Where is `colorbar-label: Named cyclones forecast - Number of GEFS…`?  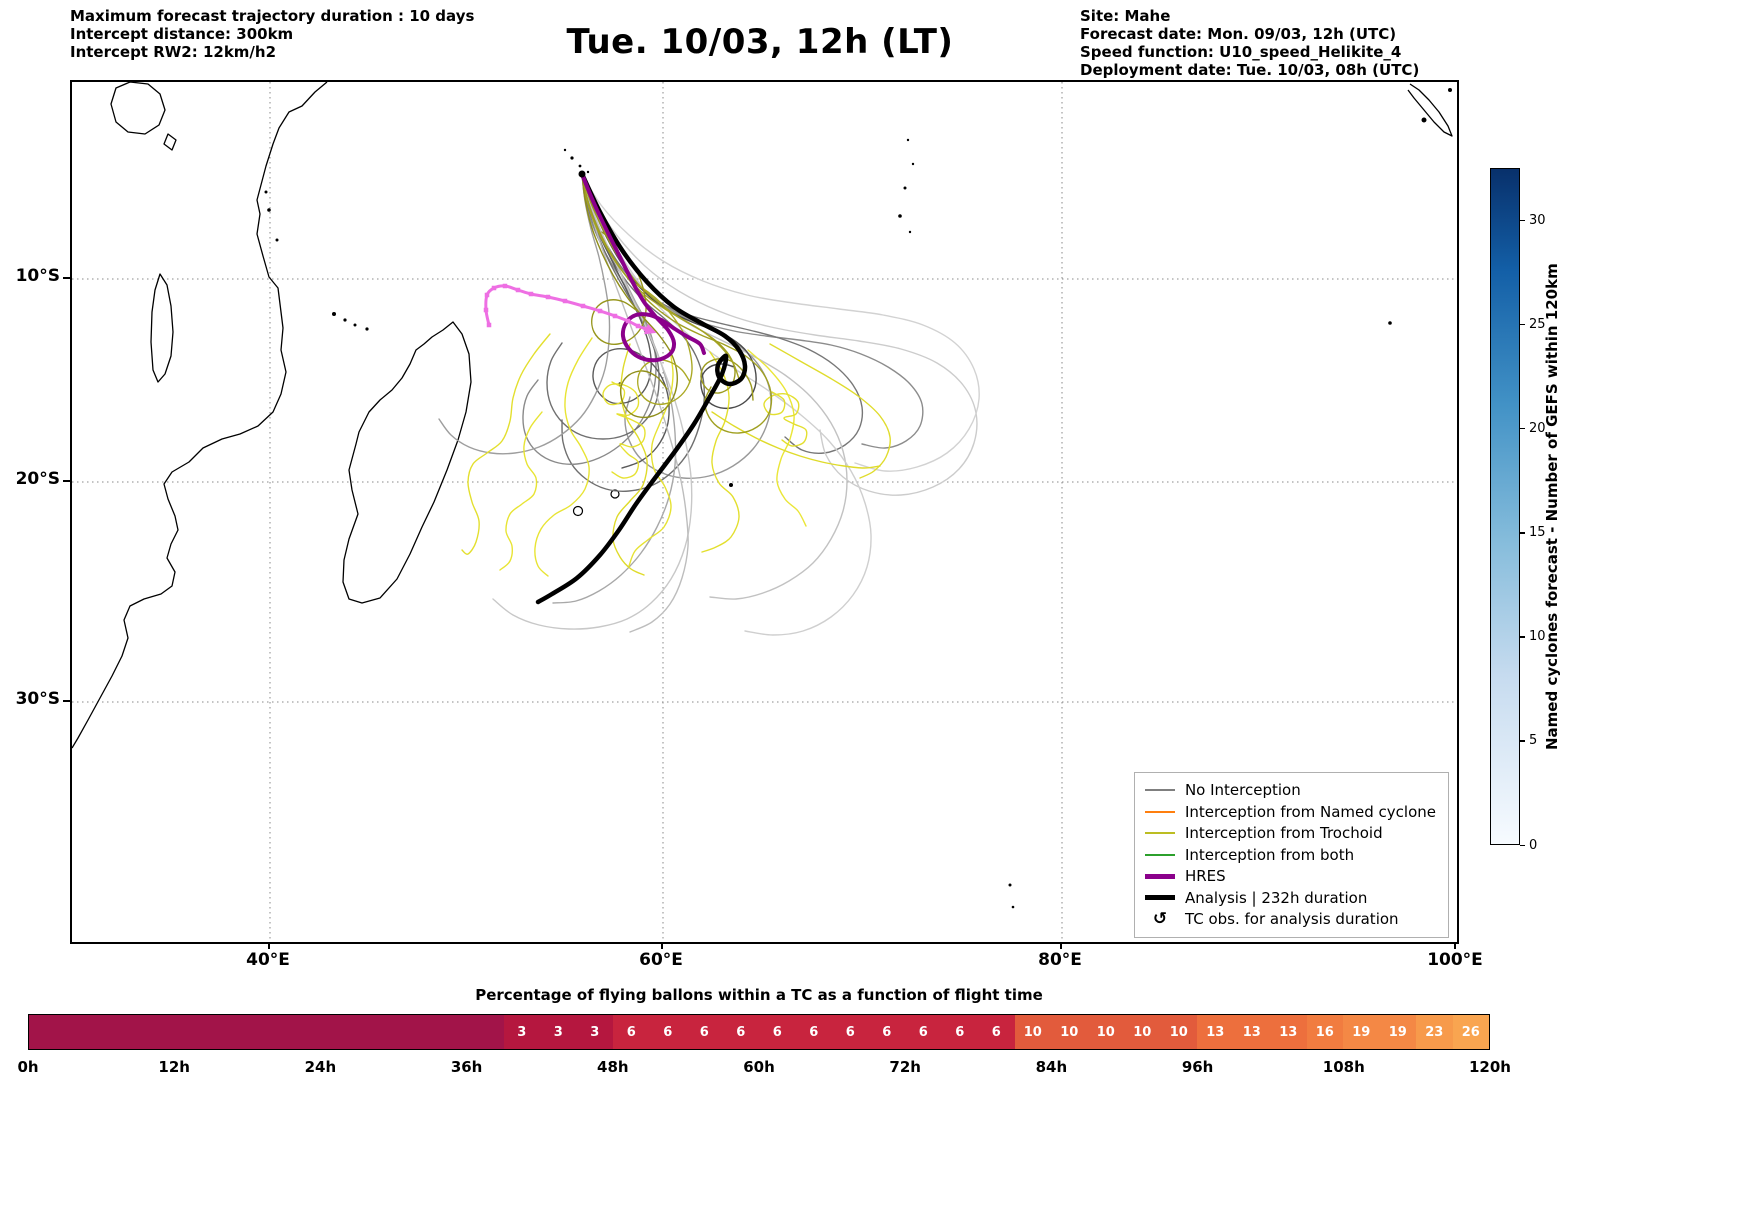
colorbar-label: Named cyclones forecast - Number of GEFS… is located at coordinates (1552, 506).